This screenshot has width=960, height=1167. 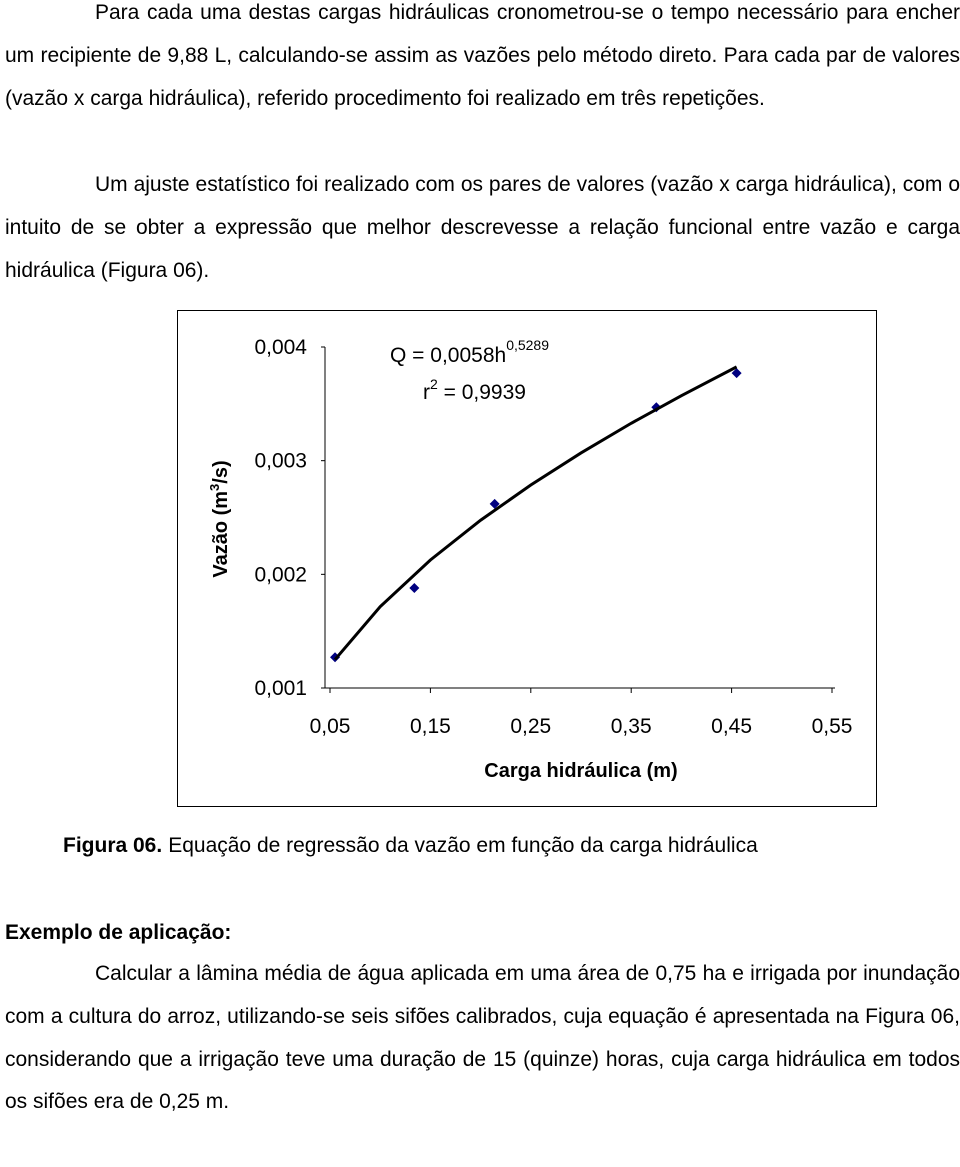 I want to click on equation-main: Q = 0,0058h, so click(x=448, y=355).